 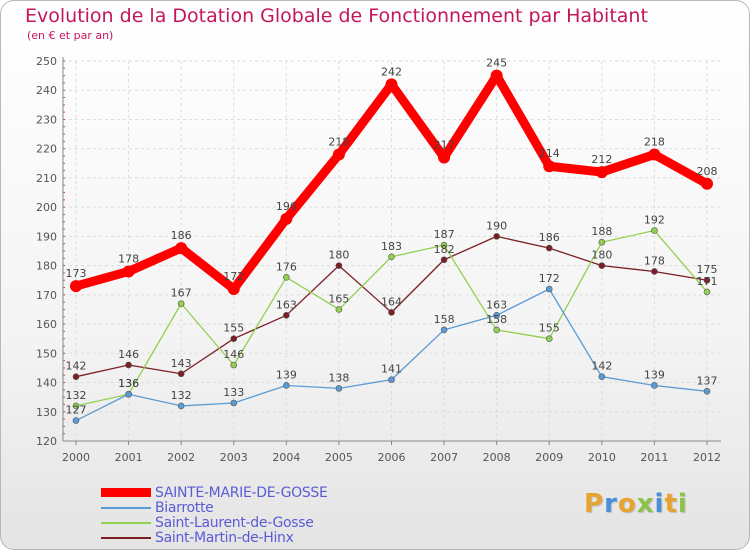 I want to click on y-tick-label: 130, so click(x=46, y=412).